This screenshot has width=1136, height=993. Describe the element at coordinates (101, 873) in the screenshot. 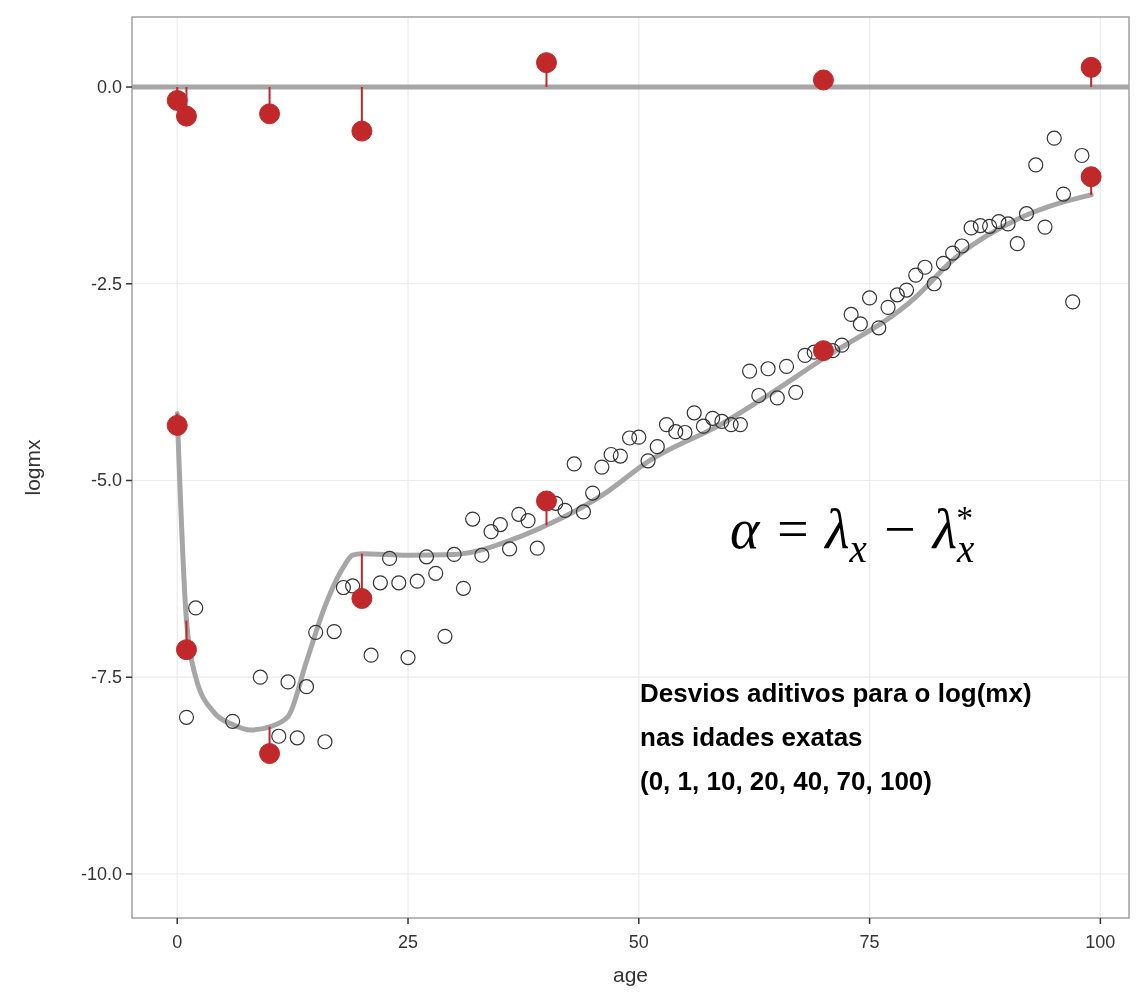

I see `y-tick-label: -10.0` at that location.